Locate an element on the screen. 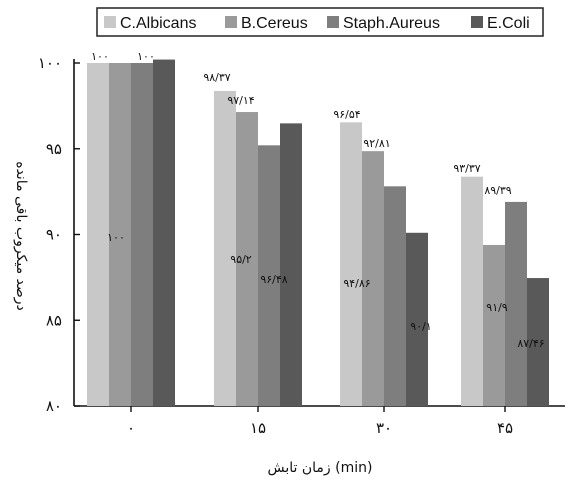  legend-label-staph-aureus: Staph.Aureus is located at coordinates (391, 23).